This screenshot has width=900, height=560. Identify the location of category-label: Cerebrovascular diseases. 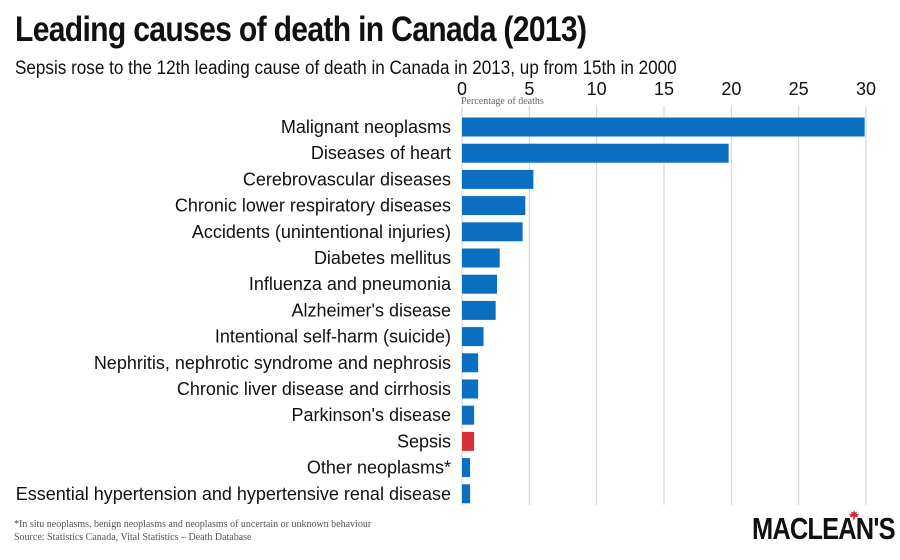
(347, 179).